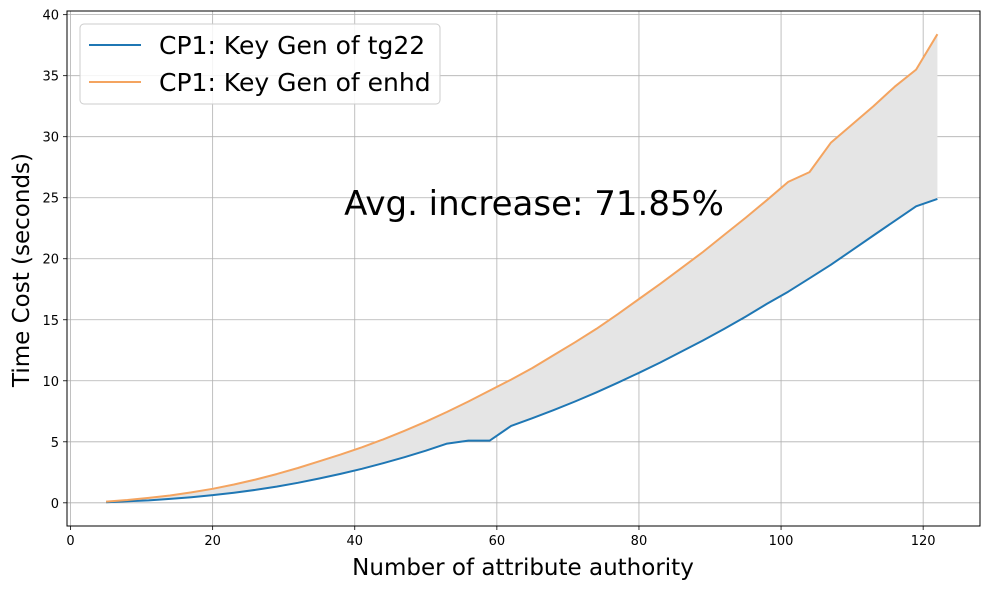 The width and height of the screenshot is (989, 589). What do you see at coordinates (22, 270) in the screenshot?
I see `y-axis-label: Time Cost (seconds)` at bounding box center [22, 270].